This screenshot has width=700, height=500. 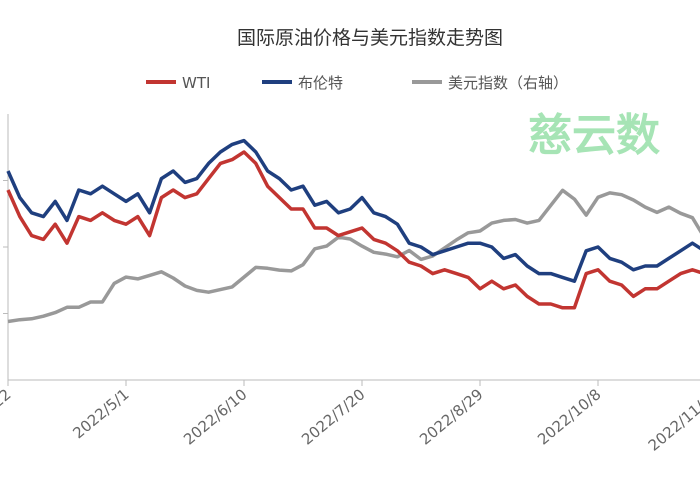 I want to click on legend-label-dollar-index: 美元指数（右轴）, so click(x=508, y=83).